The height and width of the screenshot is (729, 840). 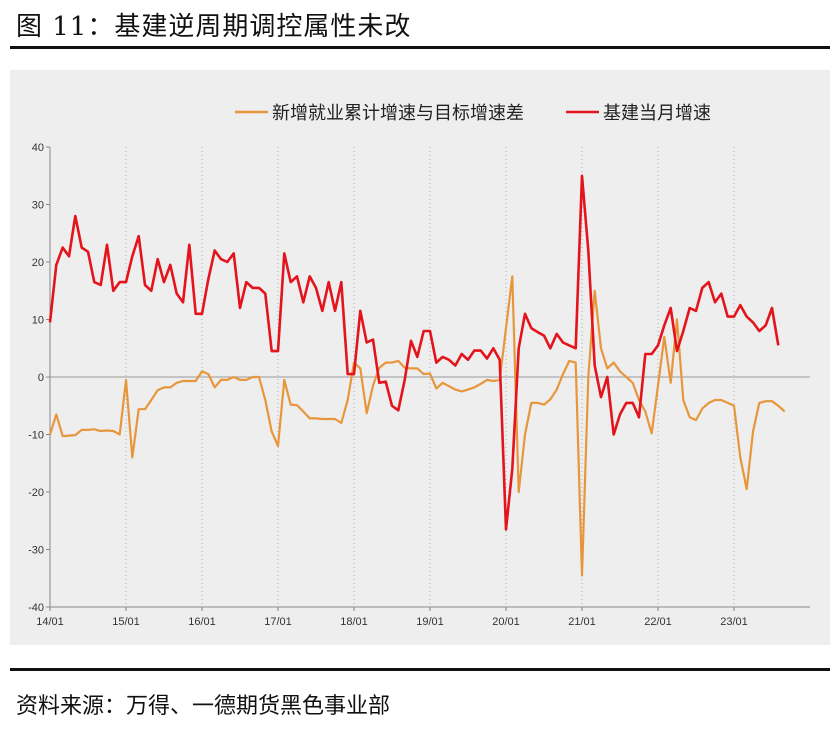 What do you see at coordinates (582, 622) in the screenshot?
I see `x-tick-label: 21/01` at bounding box center [582, 622].